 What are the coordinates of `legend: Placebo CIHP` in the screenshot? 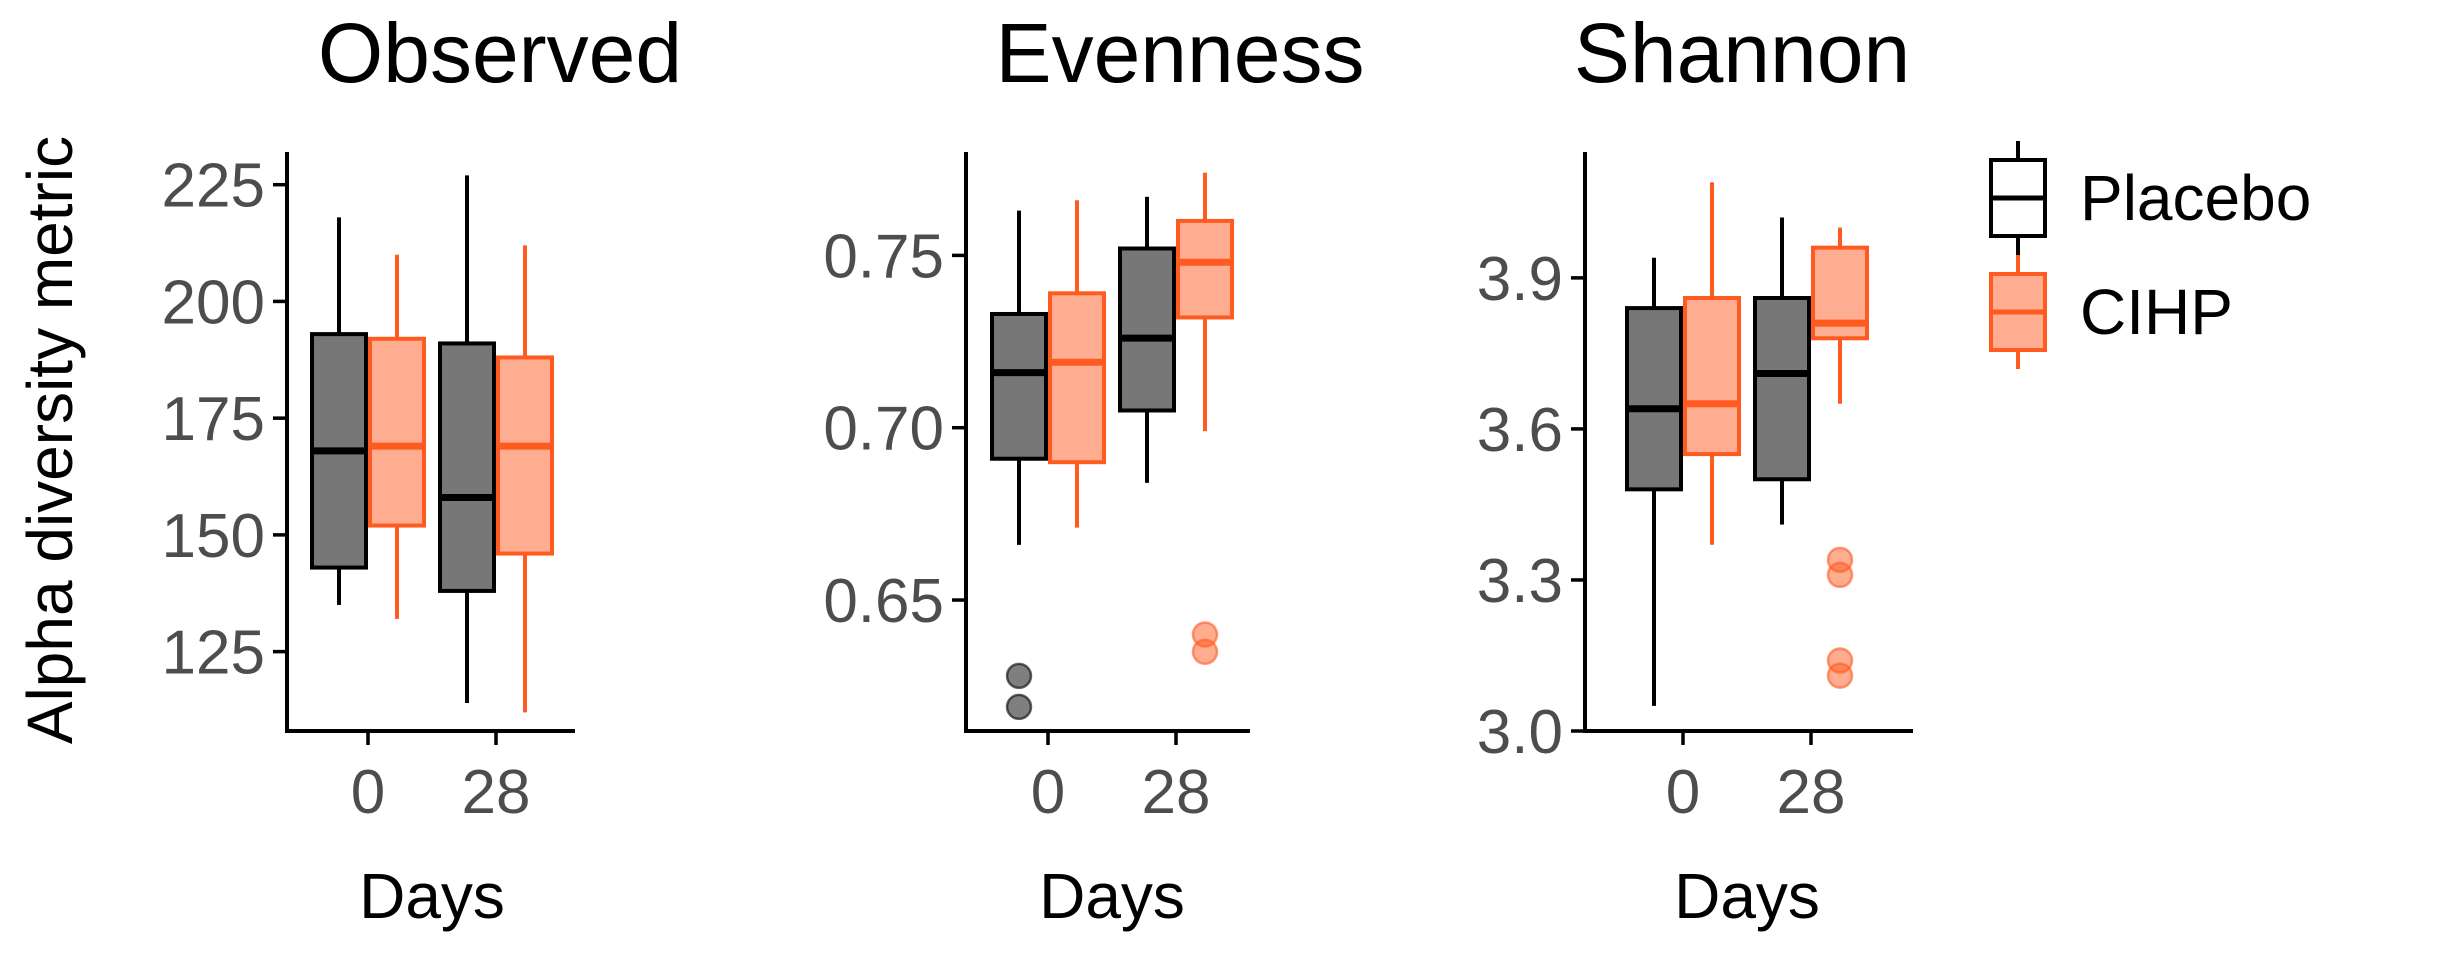 It's located at (2150, 255).